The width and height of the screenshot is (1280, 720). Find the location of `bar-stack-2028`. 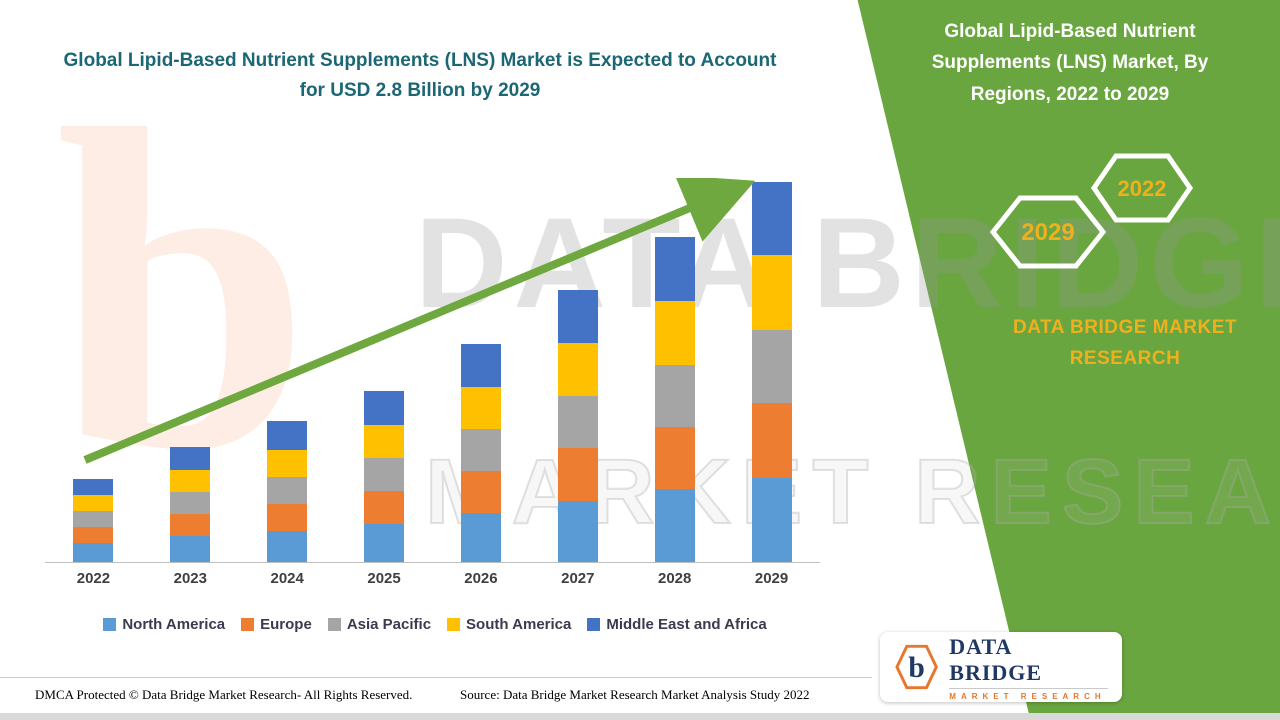

bar-stack-2028 is located at coordinates (674, 399).